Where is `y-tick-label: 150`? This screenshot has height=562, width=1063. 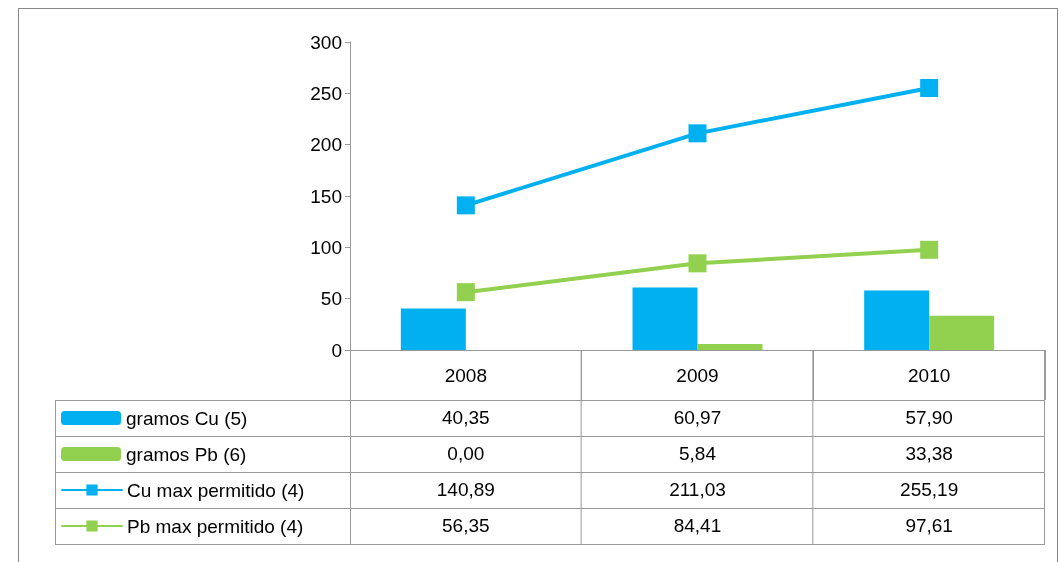
y-tick-label: 150 is located at coordinates (326, 196).